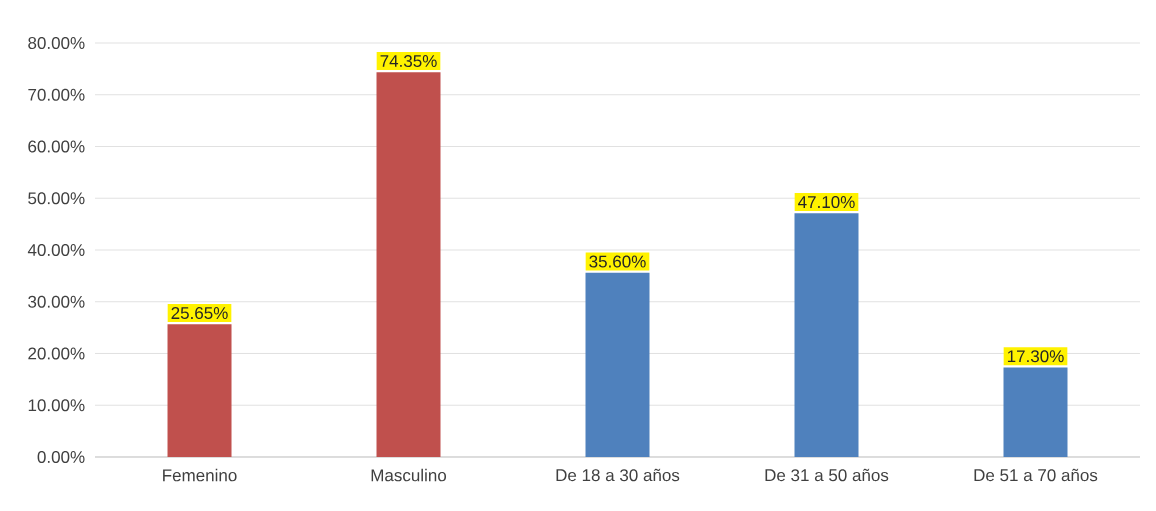  I want to click on x-tick-label: De 18 a 30 años, so click(618, 475).